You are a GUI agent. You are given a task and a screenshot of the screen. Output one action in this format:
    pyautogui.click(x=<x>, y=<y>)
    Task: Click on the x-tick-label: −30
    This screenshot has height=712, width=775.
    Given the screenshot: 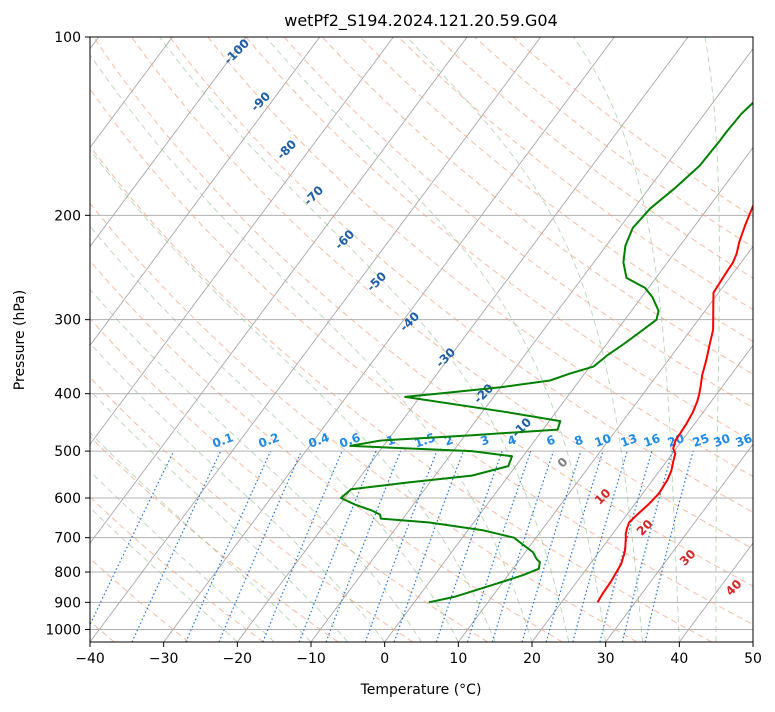 What is the action you would take?
    pyautogui.click(x=164, y=659)
    